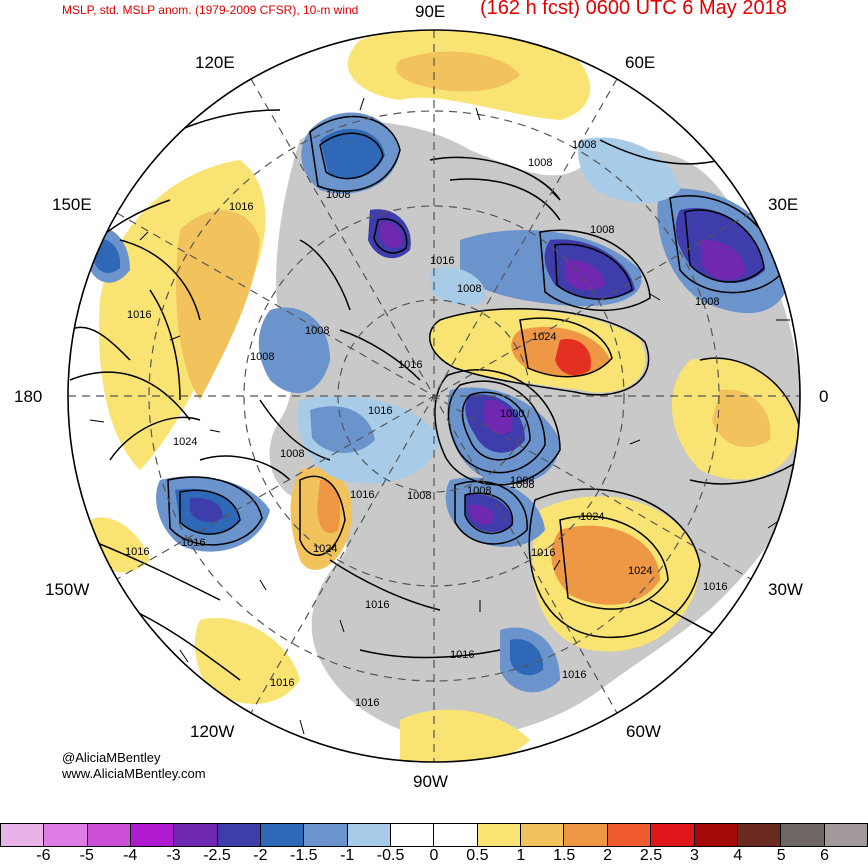 The height and width of the screenshot is (865, 868). I want to click on colorbar-label: -0.5, so click(390, 855).